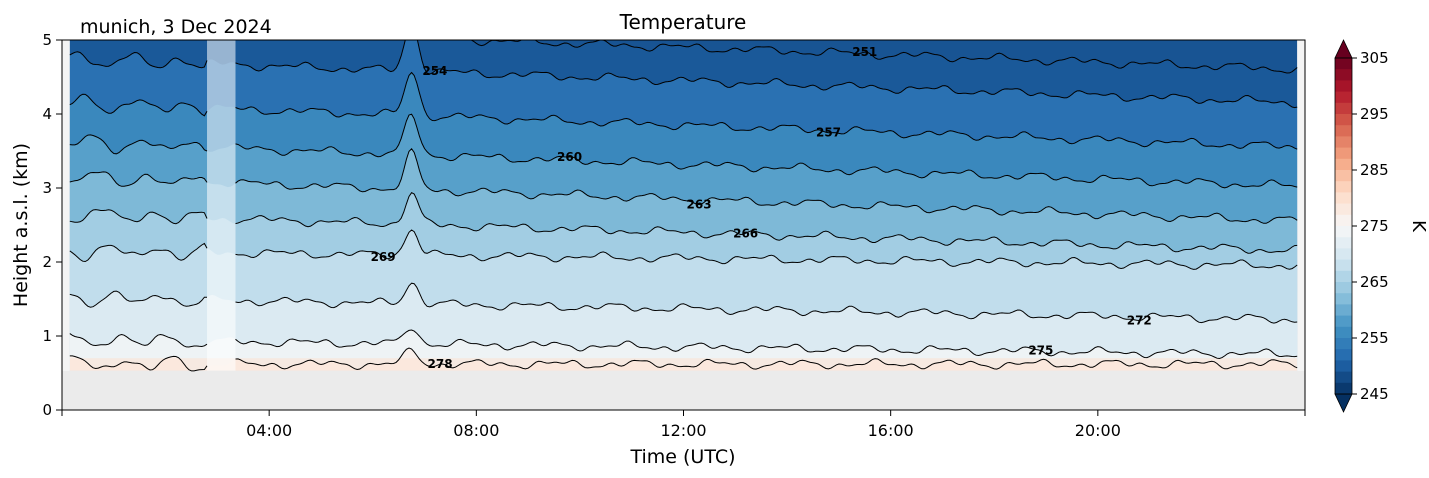  What do you see at coordinates (47, 188) in the screenshot?
I see `y-tick-label: 3` at bounding box center [47, 188].